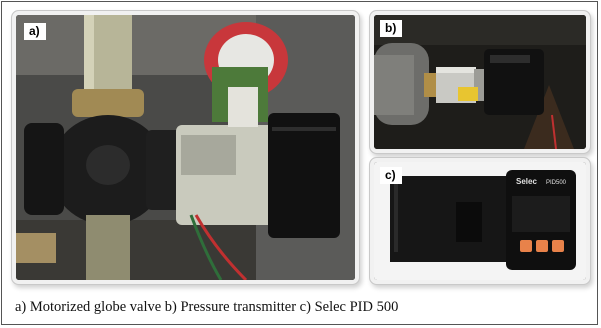 The width and height of the screenshot is (601, 328). Describe the element at coordinates (35, 31) in the screenshot. I see `panel-label-a: a)` at that location.